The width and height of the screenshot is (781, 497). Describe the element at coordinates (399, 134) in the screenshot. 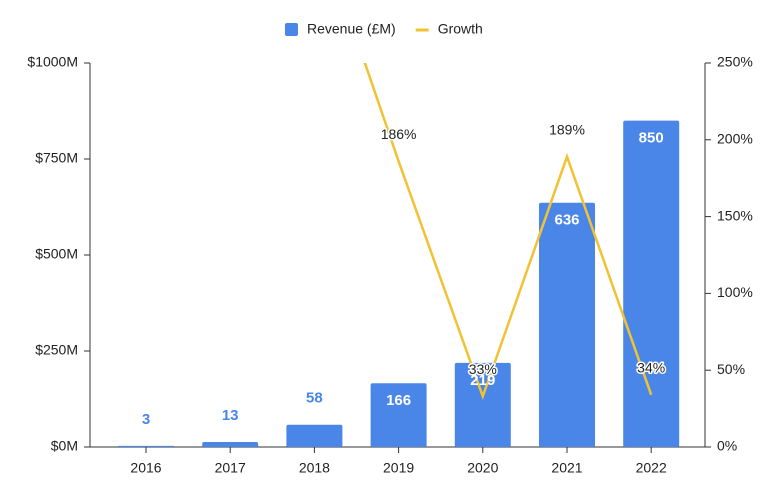

I see `line-value-label: 186%` at that location.